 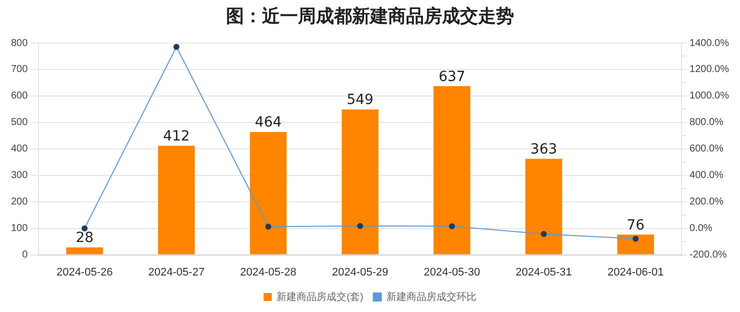 I want to click on y-tick-label: 100, so click(x=19, y=228).